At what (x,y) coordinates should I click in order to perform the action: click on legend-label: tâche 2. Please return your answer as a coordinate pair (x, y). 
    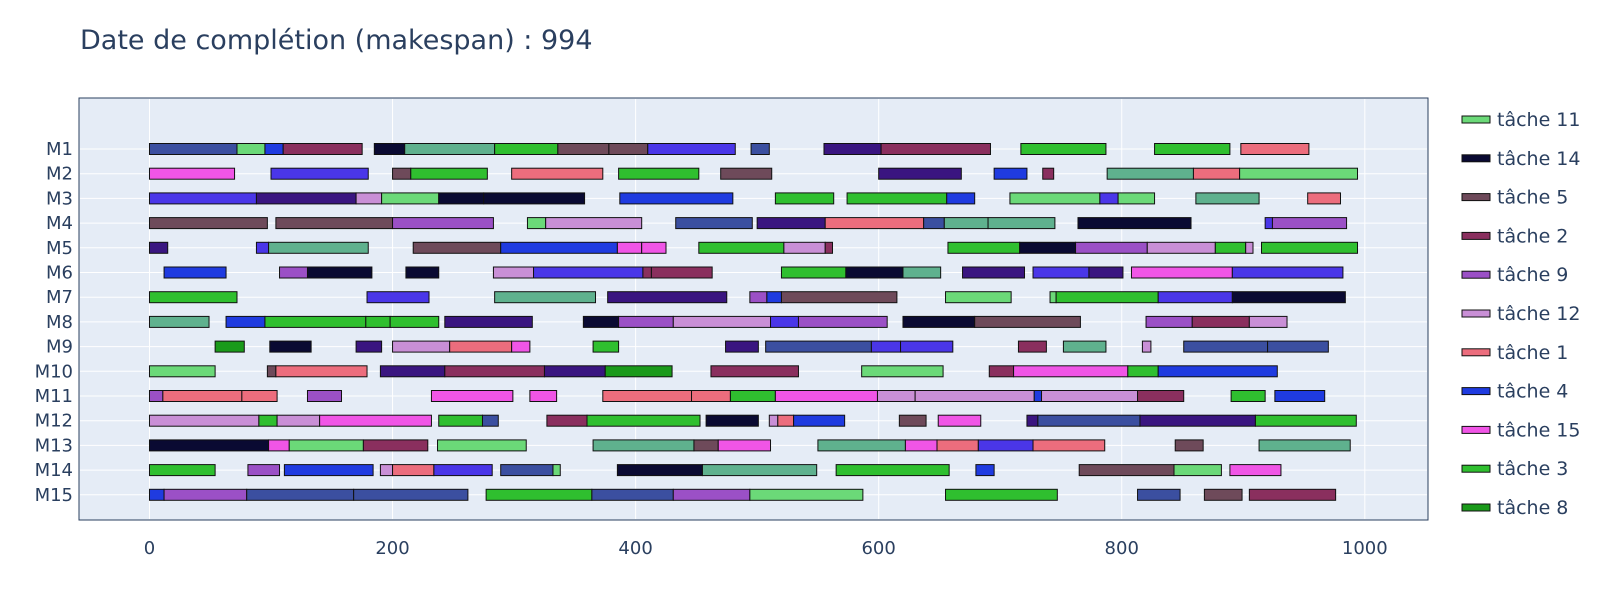
    Looking at the image, I should click on (1532, 236).